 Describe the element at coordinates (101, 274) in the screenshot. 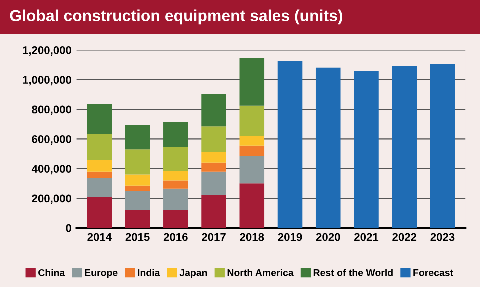

I see `legend-label: Europe` at that location.